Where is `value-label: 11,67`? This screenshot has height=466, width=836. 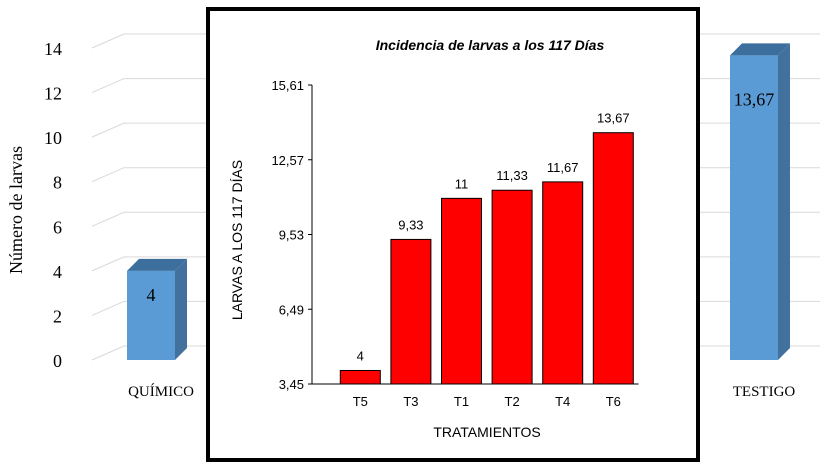
value-label: 11,67 is located at coordinates (563, 167).